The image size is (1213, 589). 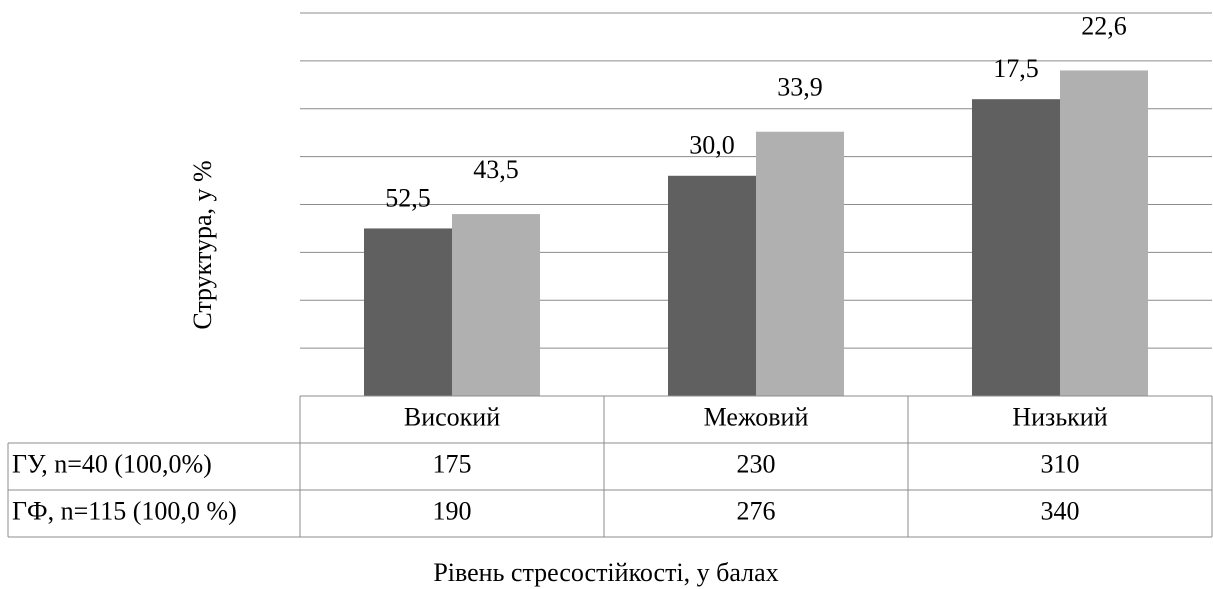 What do you see at coordinates (1104, 25) in the screenshot?
I see `data-label: 22,6` at bounding box center [1104, 25].